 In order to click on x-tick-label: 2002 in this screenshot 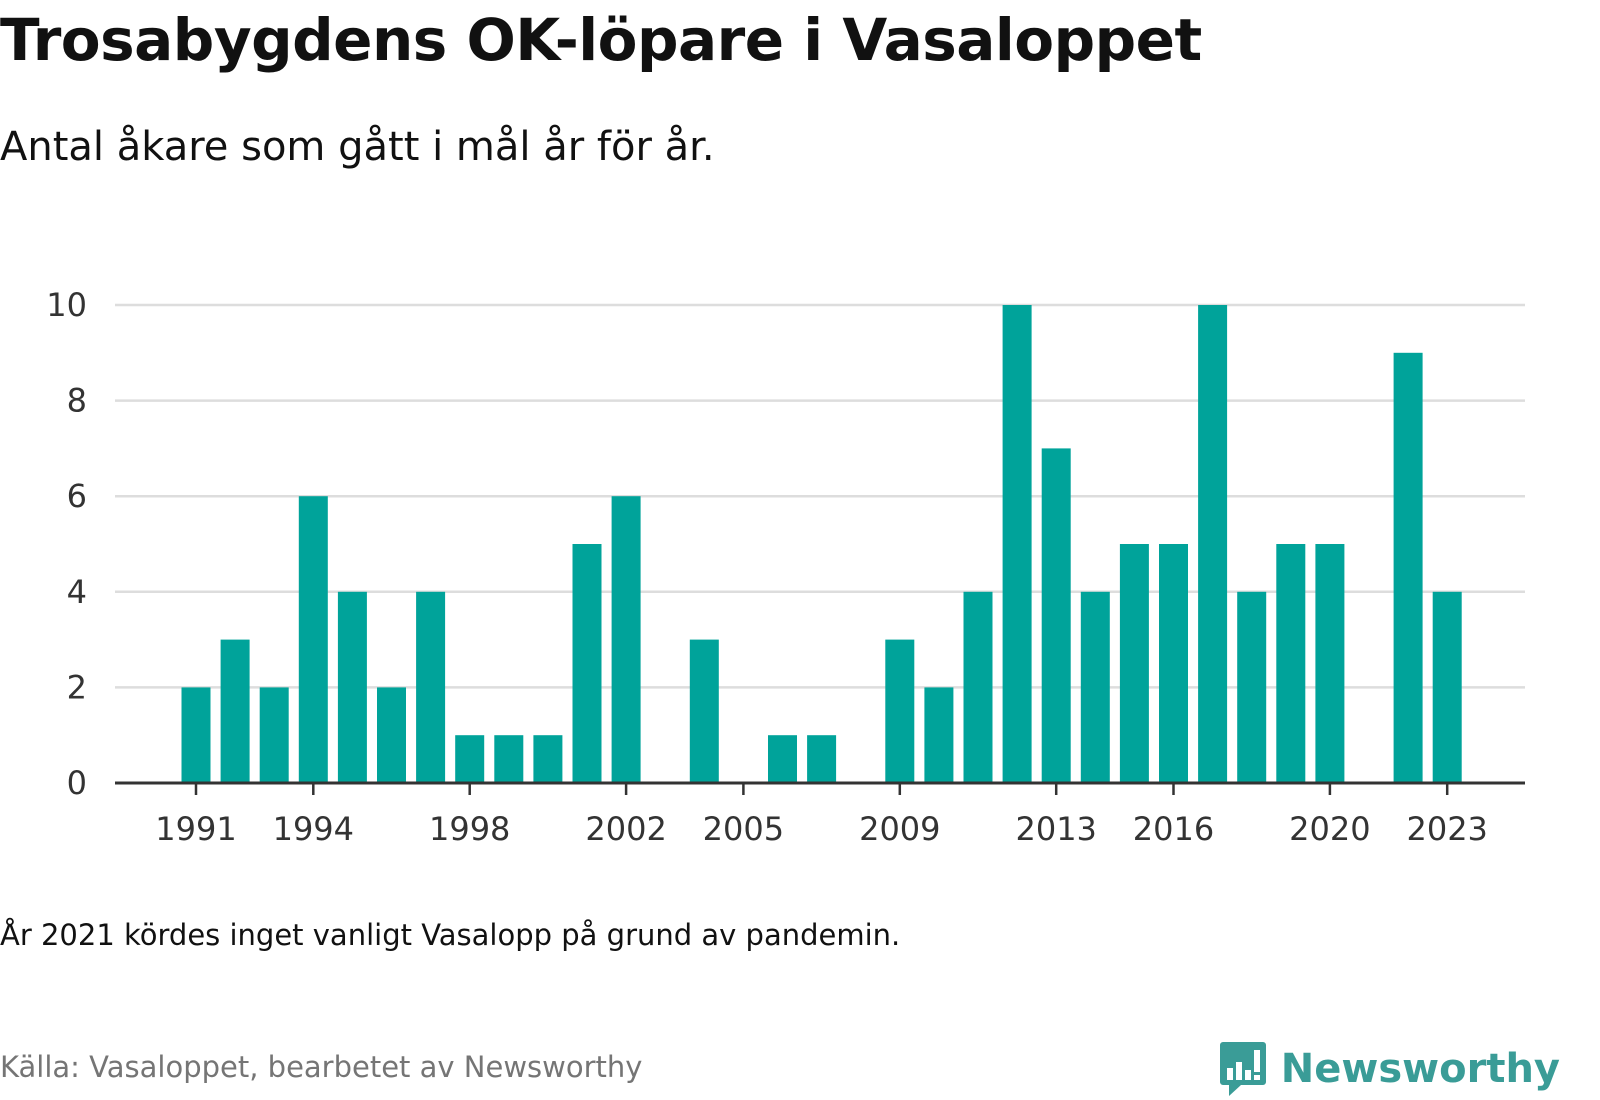, I will do `click(625, 829)`.